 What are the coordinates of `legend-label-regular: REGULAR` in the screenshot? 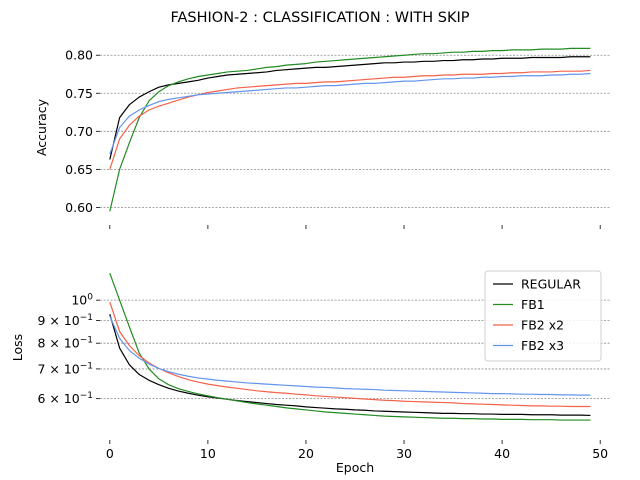 It's located at (551, 284).